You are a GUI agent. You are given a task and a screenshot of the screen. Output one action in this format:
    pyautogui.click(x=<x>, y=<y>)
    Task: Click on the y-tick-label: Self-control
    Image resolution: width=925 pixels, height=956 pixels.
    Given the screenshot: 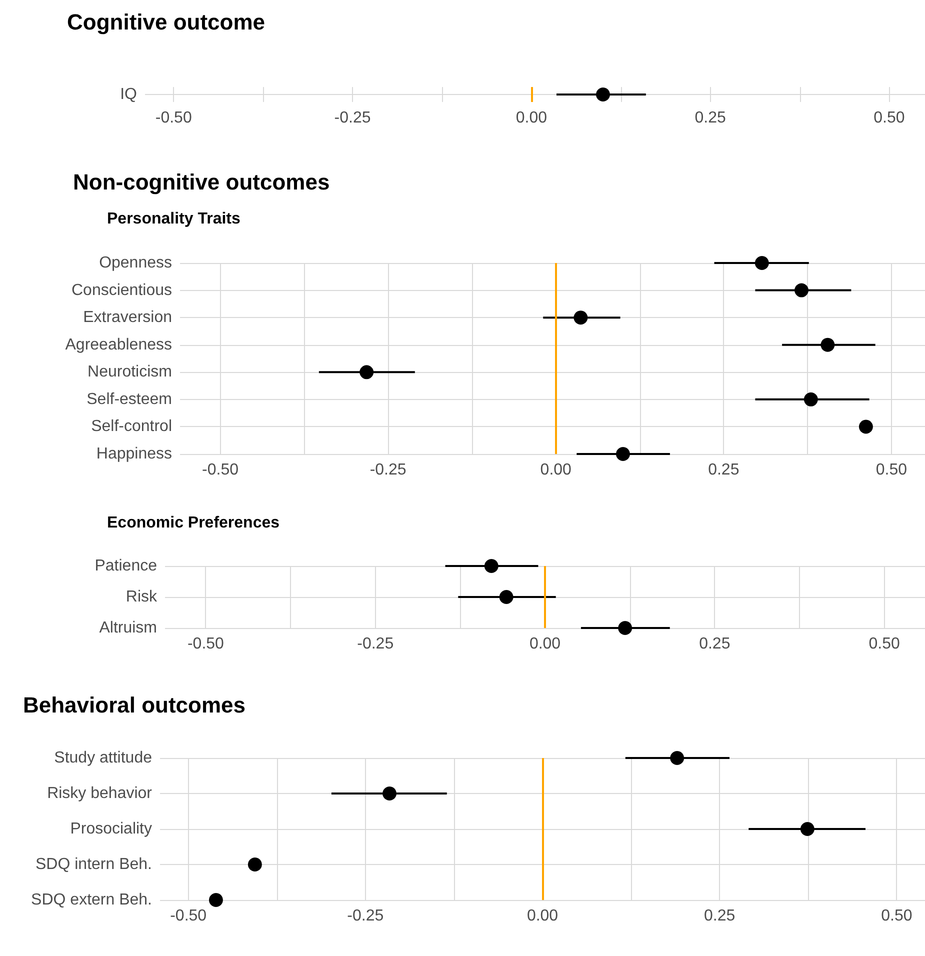 What is the action you would take?
    pyautogui.click(x=131, y=427)
    